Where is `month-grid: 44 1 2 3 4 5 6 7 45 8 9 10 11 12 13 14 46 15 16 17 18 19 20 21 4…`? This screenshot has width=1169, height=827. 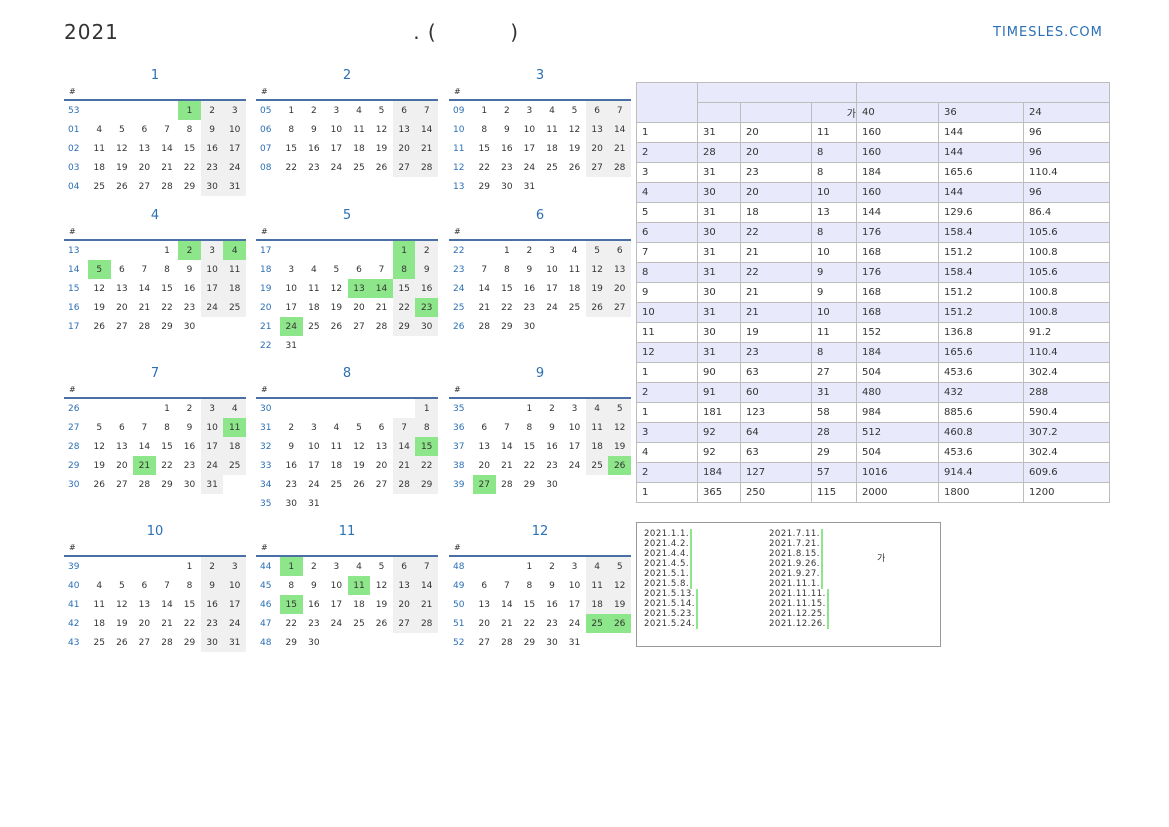 month-grid: 44 1 2 3 4 5 6 7 45 8 9 10 11 12 13 14 46 15 16 17 18 19 20 21 4… is located at coordinates (347, 604).